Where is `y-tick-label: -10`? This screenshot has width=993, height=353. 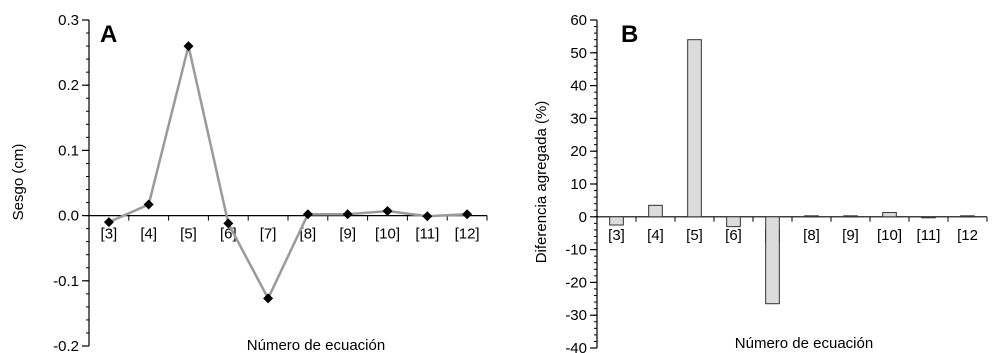
y-tick-label: -10 is located at coordinates (576, 250).